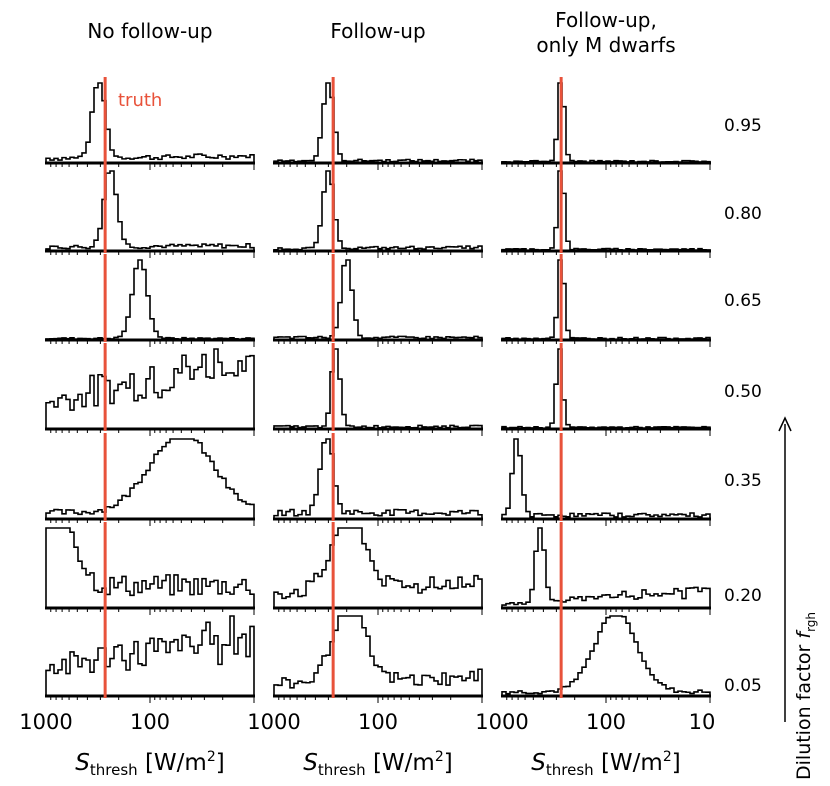  Describe the element at coordinates (45, 722) in the screenshot. I see `x-tick-label-col1-1000: 1000` at that location.